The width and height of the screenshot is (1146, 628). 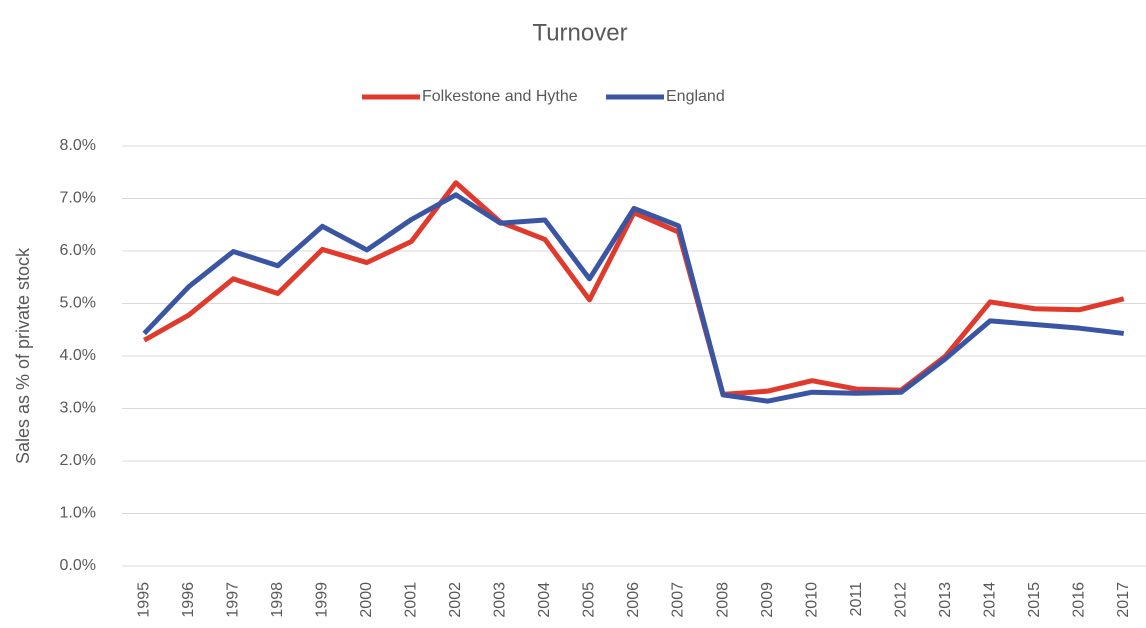 I want to click on x-tick-label: 2012, so click(x=900, y=600).